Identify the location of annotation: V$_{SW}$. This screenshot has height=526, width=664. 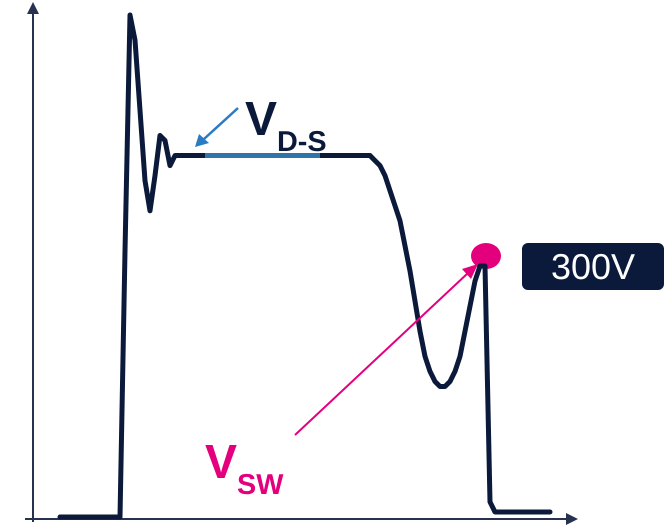
(244, 468).